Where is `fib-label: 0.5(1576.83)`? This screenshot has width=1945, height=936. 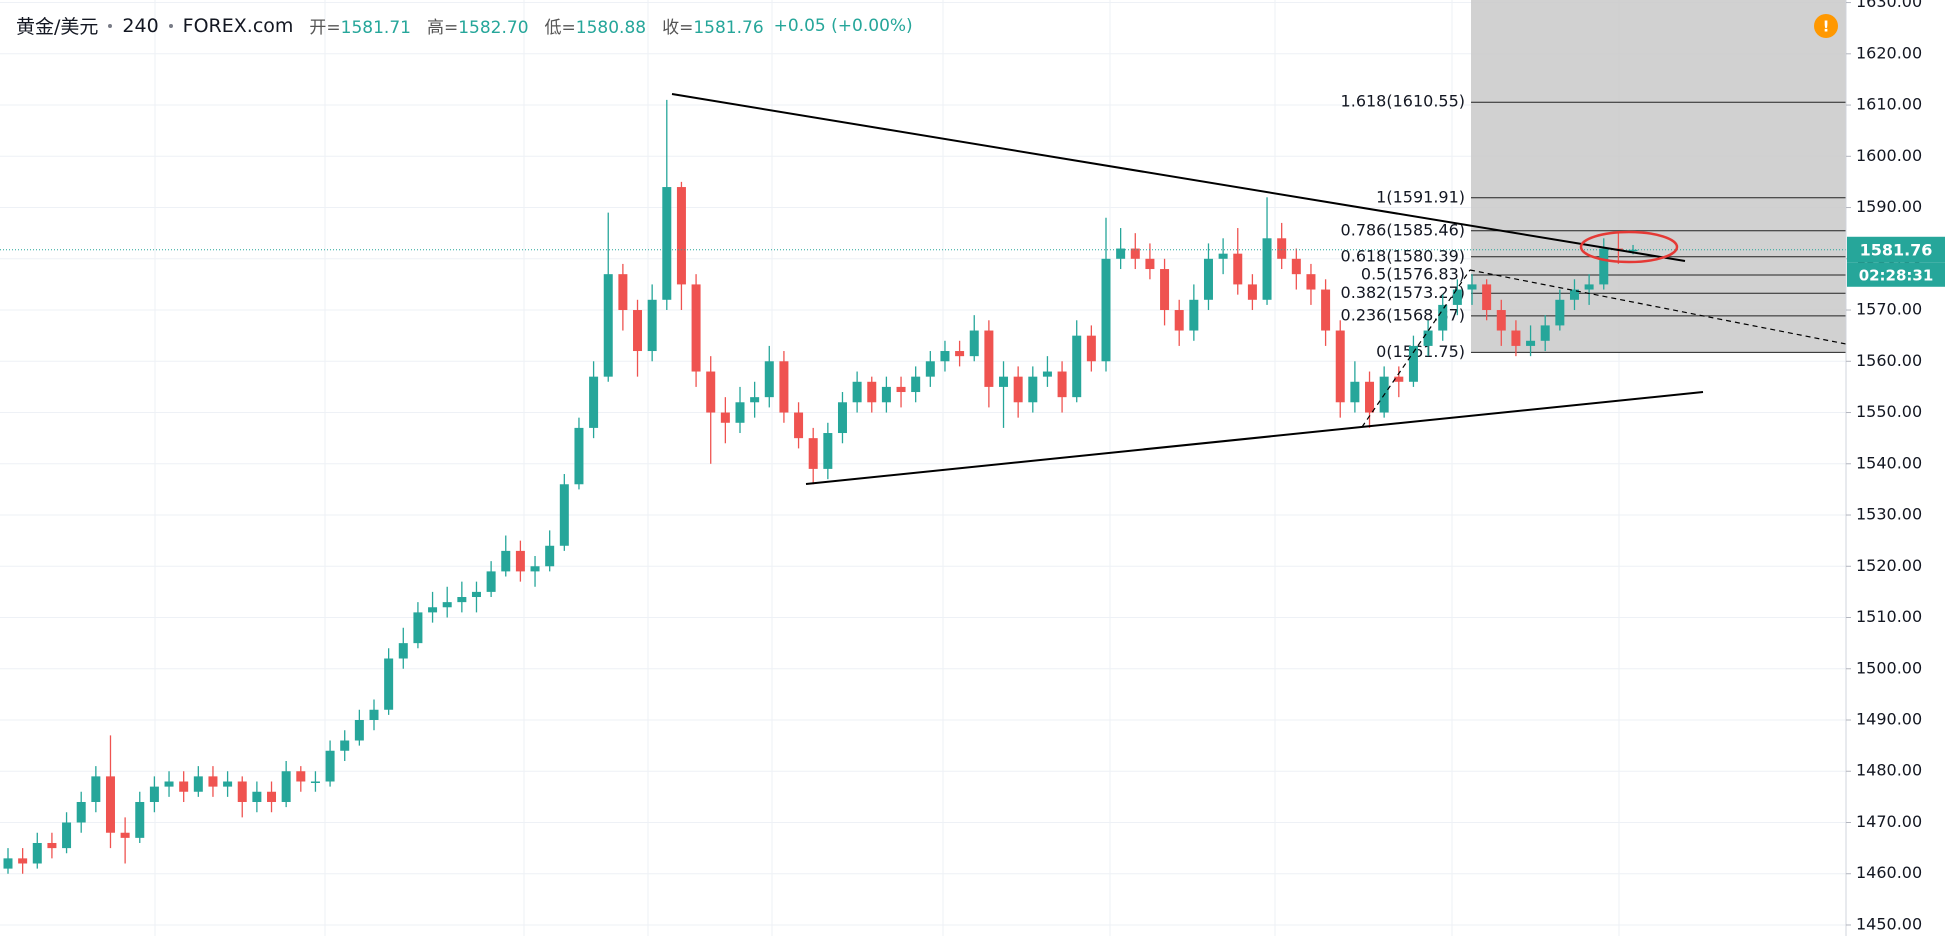 fib-label: 0.5(1576.83) is located at coordinates (1413, 274).